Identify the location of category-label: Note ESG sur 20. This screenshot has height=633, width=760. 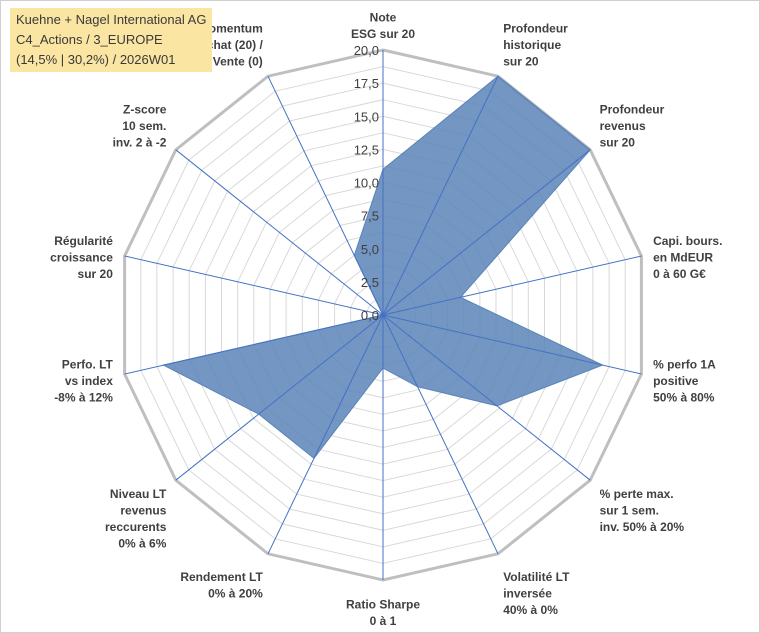
(383, 26).